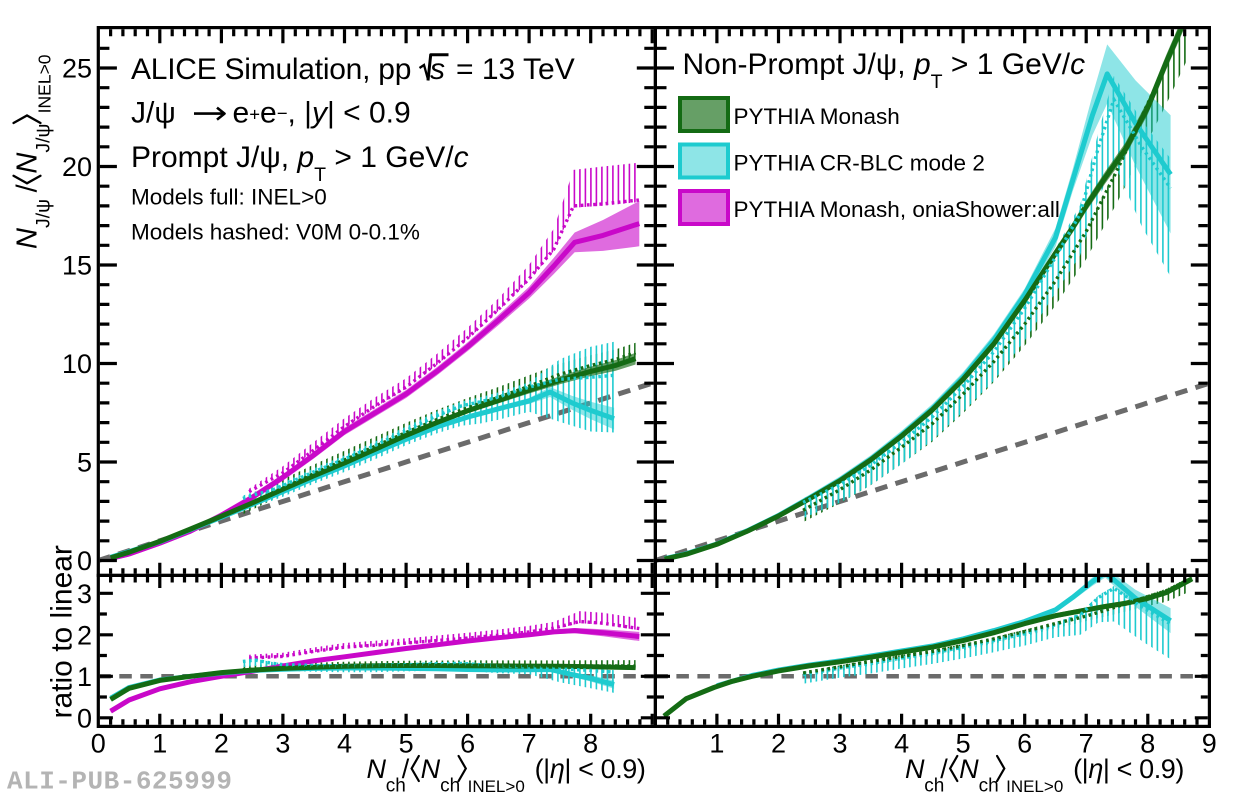  Describe the element at coordinates (119, 782) in the screenshot. I see `svg-text: ALI-PUB-625999` at that location.